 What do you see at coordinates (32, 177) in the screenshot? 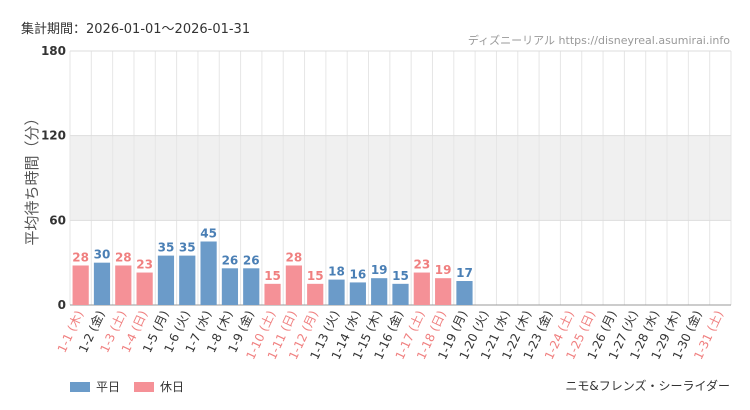
I see `y-axis-label: 平均待ち時間（分）` at bounding box center [32, 177].